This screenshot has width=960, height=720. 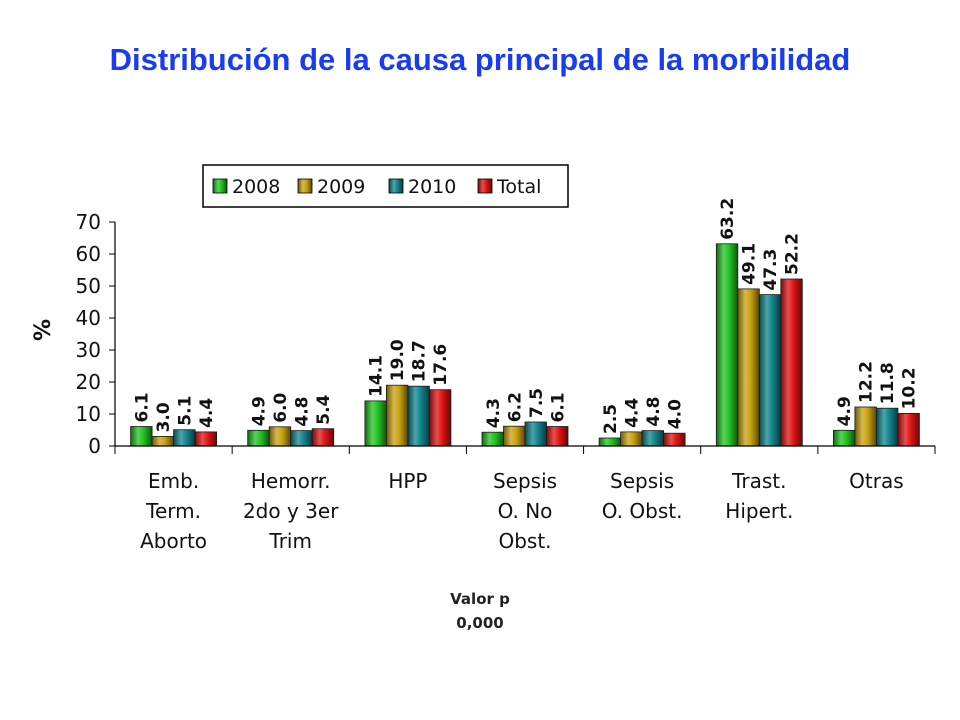 I want to click on data-label: 5.1, so click(x=185, y=411).